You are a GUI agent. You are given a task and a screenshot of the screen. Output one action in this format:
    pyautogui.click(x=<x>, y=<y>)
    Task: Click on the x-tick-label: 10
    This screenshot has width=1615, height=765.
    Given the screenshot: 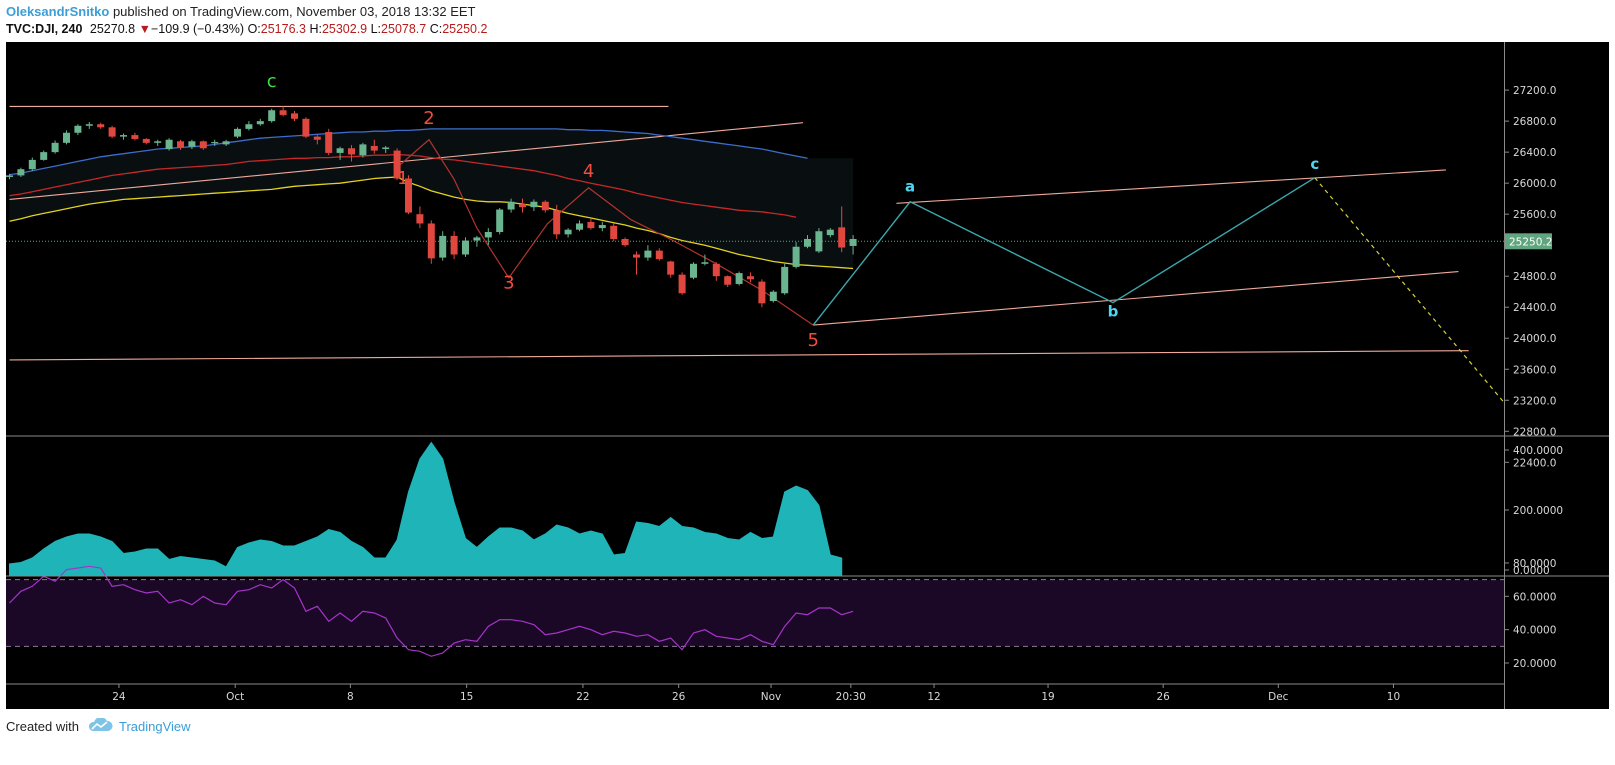 What is the action you would take?
    pyautogui.click(x=1393, y=697)
    